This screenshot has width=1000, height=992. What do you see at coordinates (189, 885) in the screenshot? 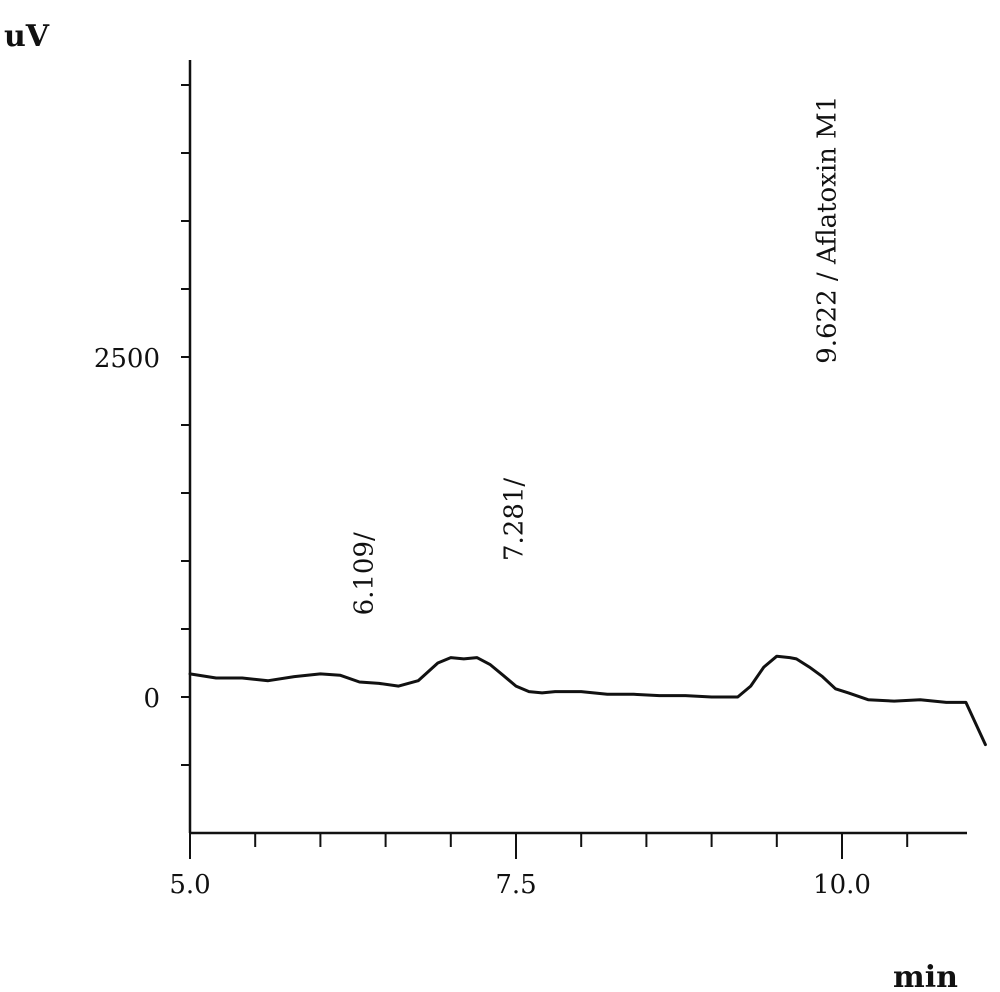
I see `x-tick-label: 5.0` at bounding box center [189, 885].